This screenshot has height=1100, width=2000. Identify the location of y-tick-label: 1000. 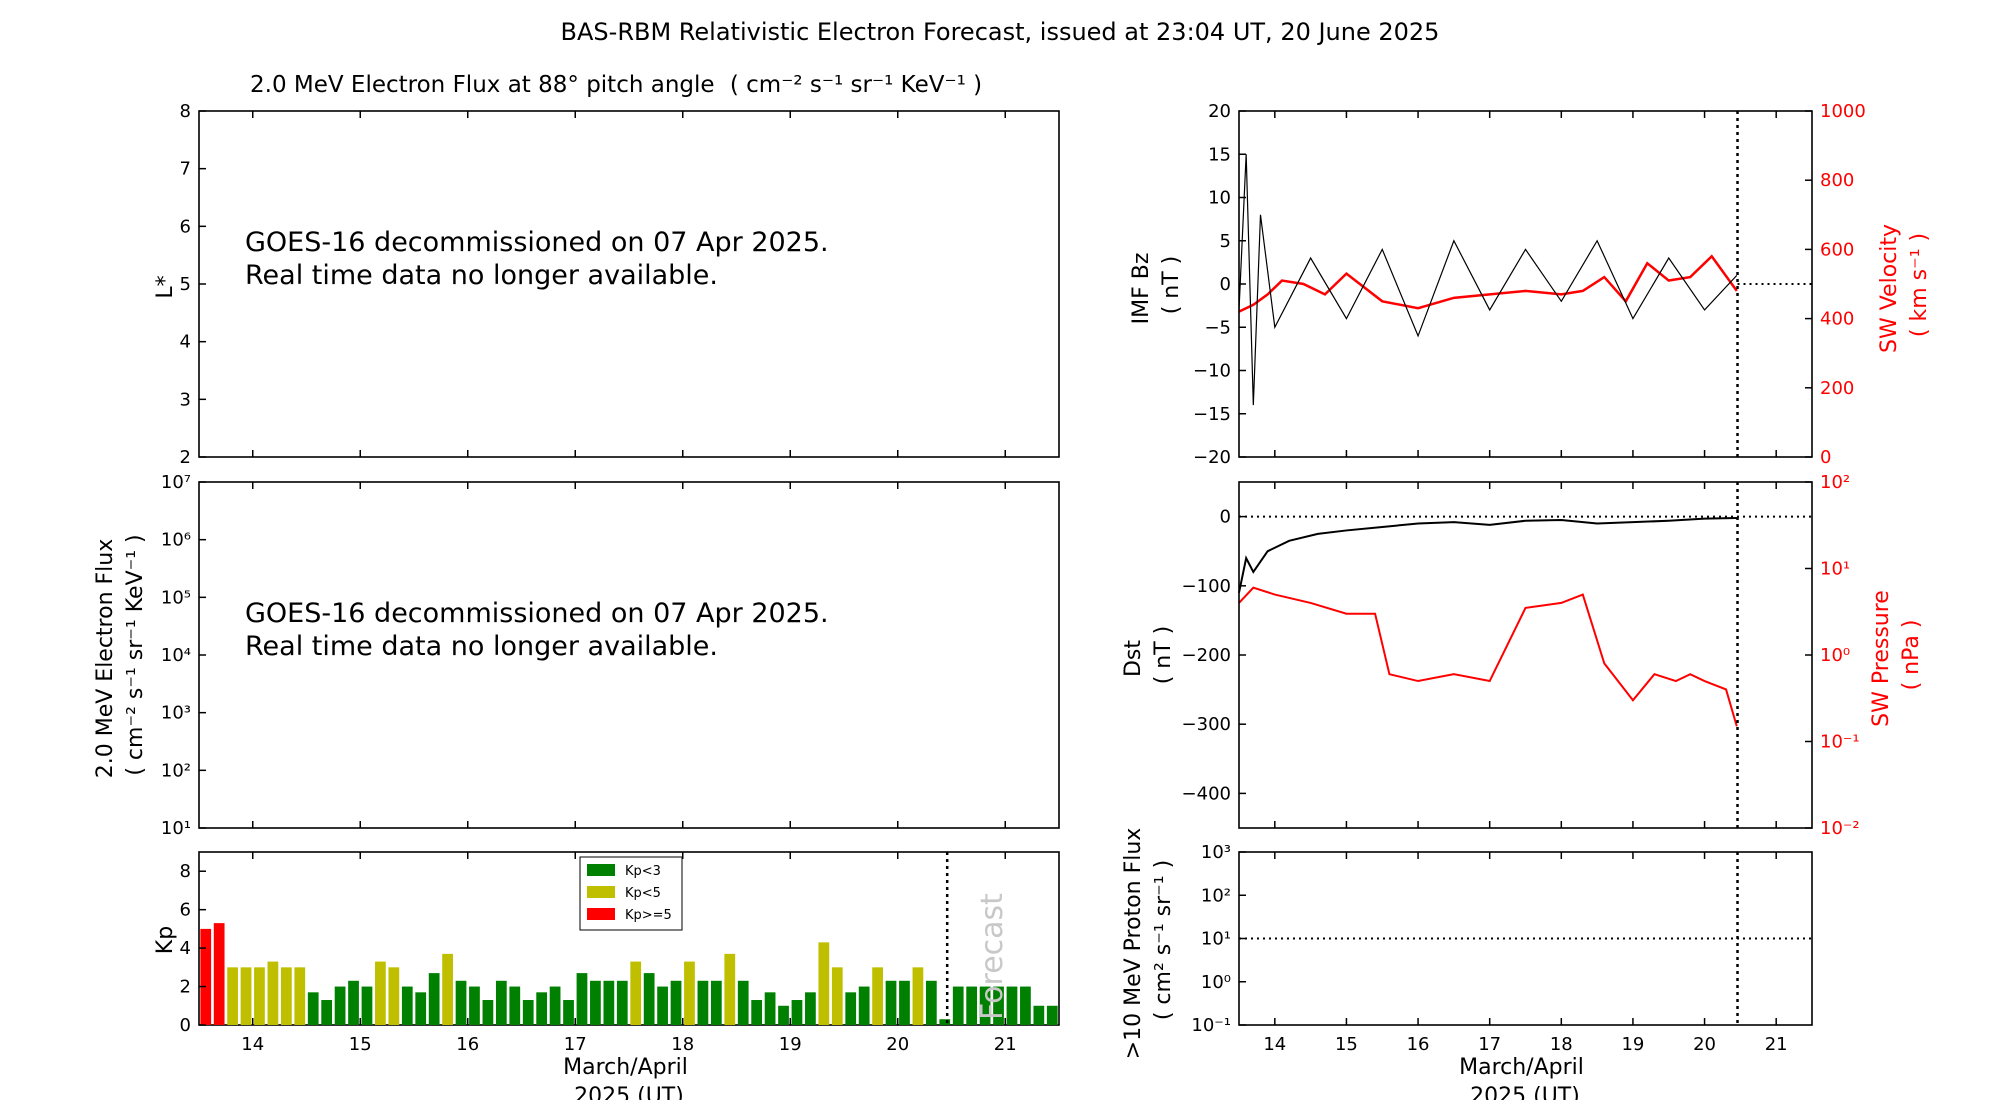
(1843, 111).